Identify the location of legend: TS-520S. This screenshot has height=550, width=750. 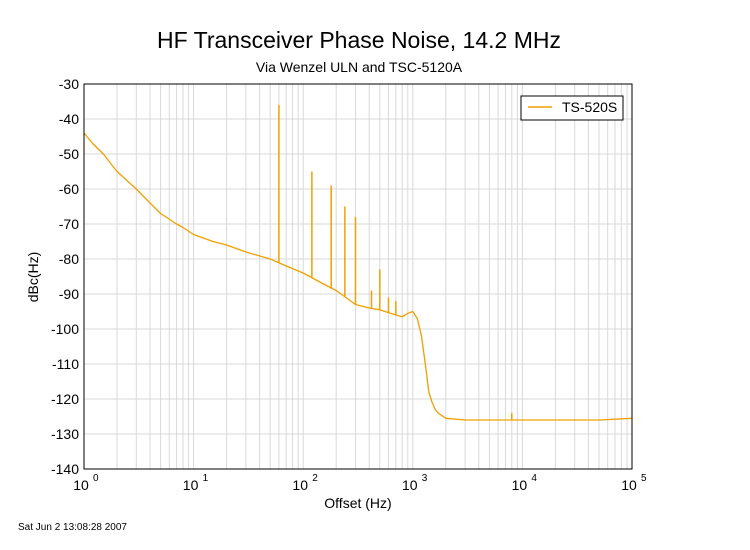
(572, 108).